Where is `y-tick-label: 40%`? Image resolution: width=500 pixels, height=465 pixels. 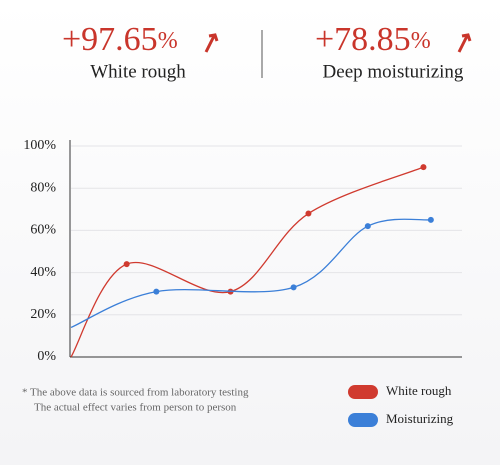
y-tick-label: 40% is located at coordinates (43, 272).